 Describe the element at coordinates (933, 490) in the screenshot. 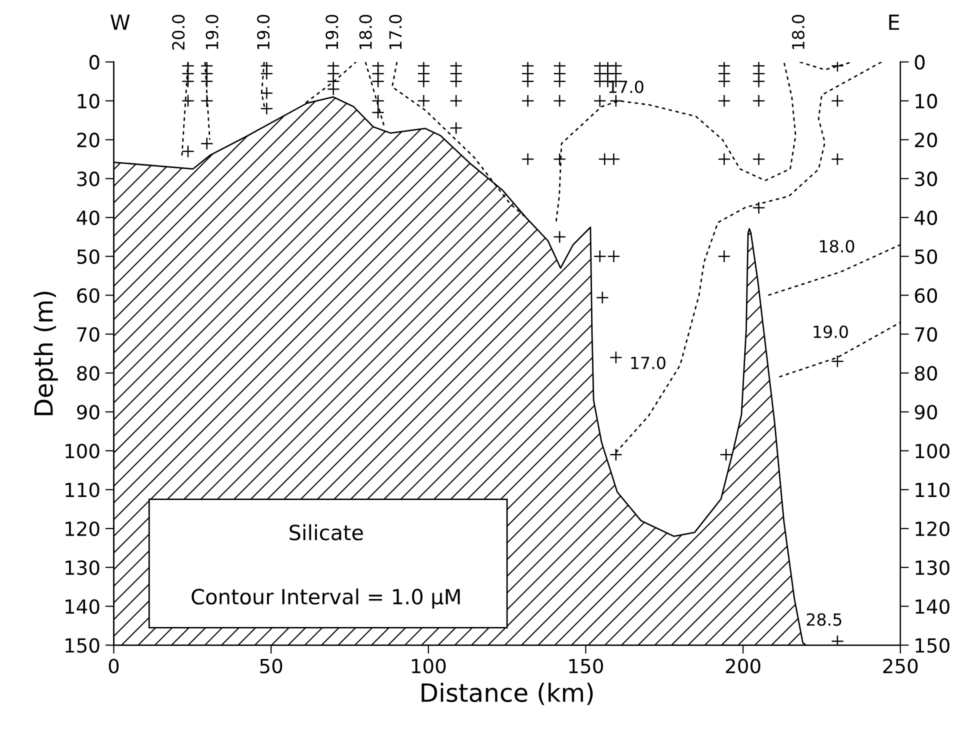

I see `y2-tick-label: 110` at that location.